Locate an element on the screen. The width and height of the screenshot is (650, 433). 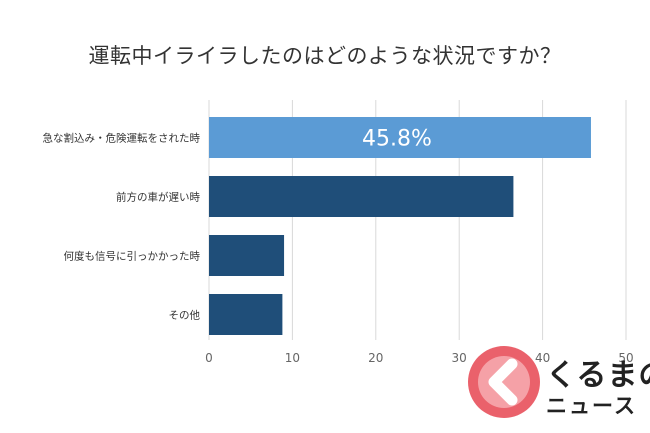
category-label-3: その他 is located at coordinates (185, 315).